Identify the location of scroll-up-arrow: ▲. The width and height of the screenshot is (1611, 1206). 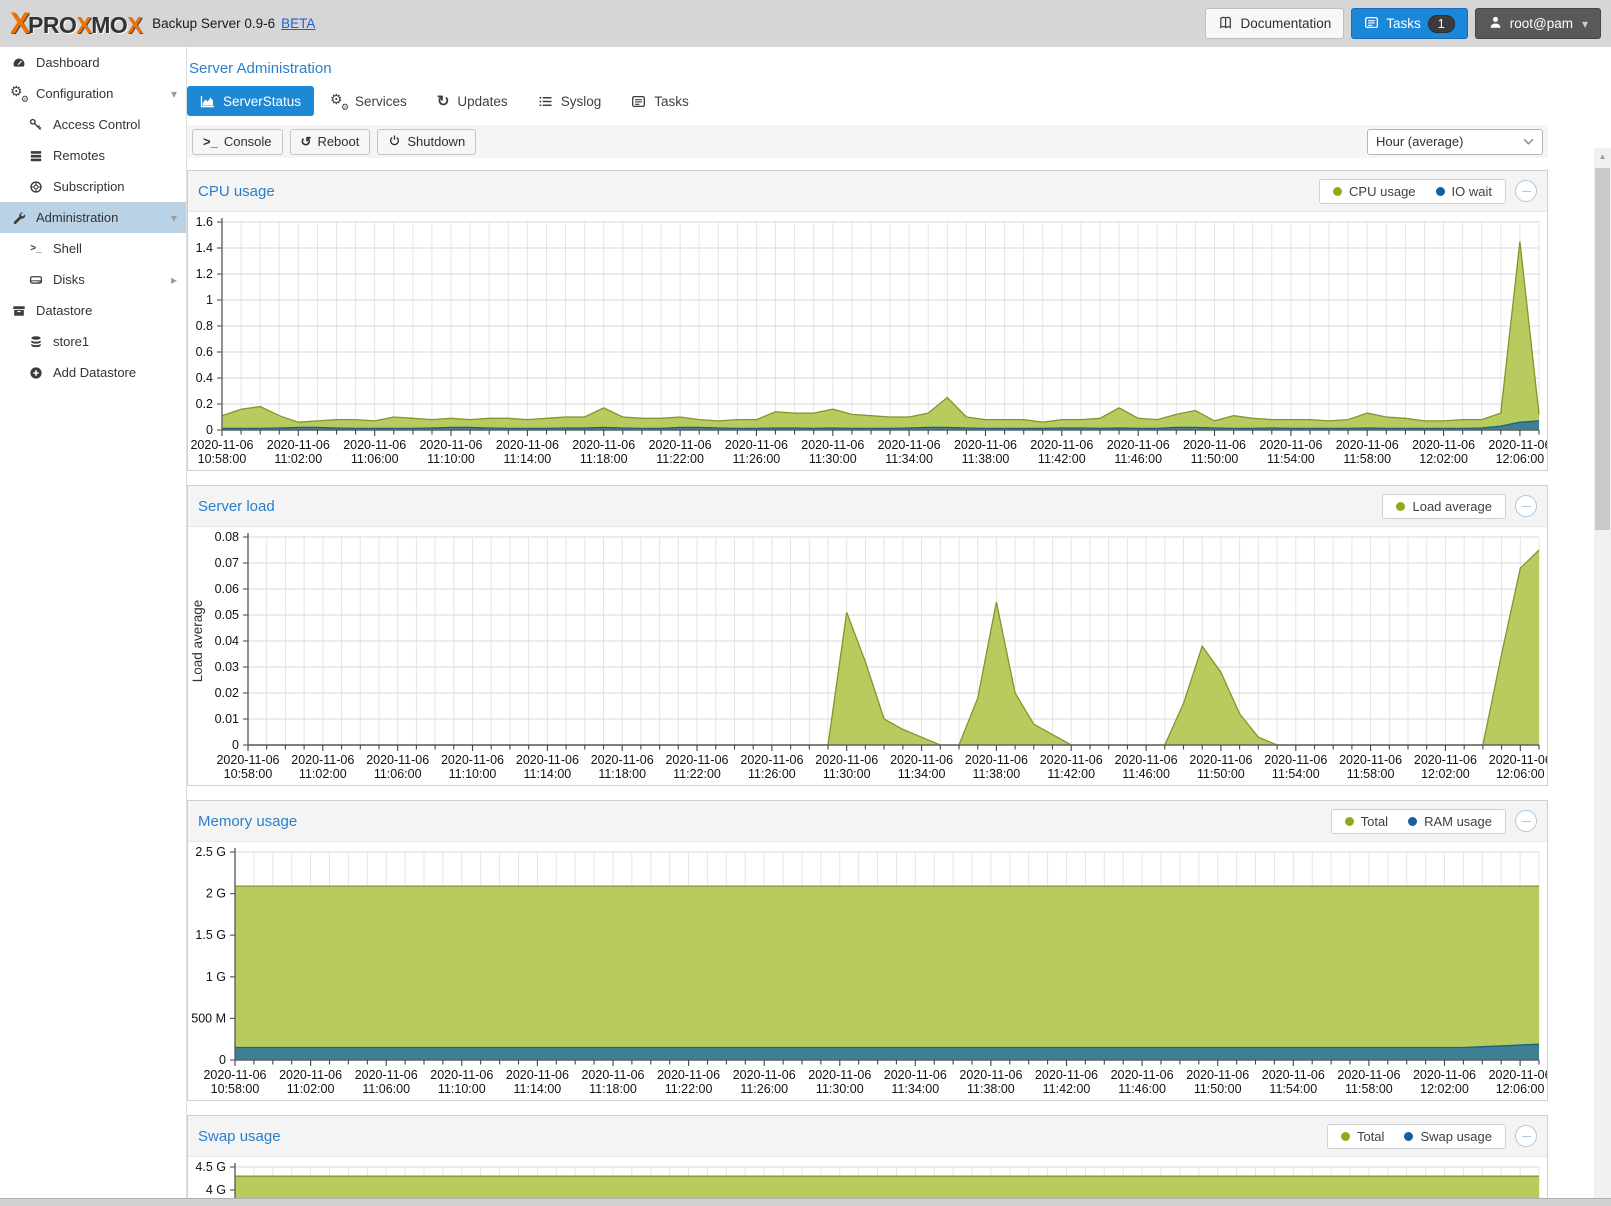
(1602, 156).